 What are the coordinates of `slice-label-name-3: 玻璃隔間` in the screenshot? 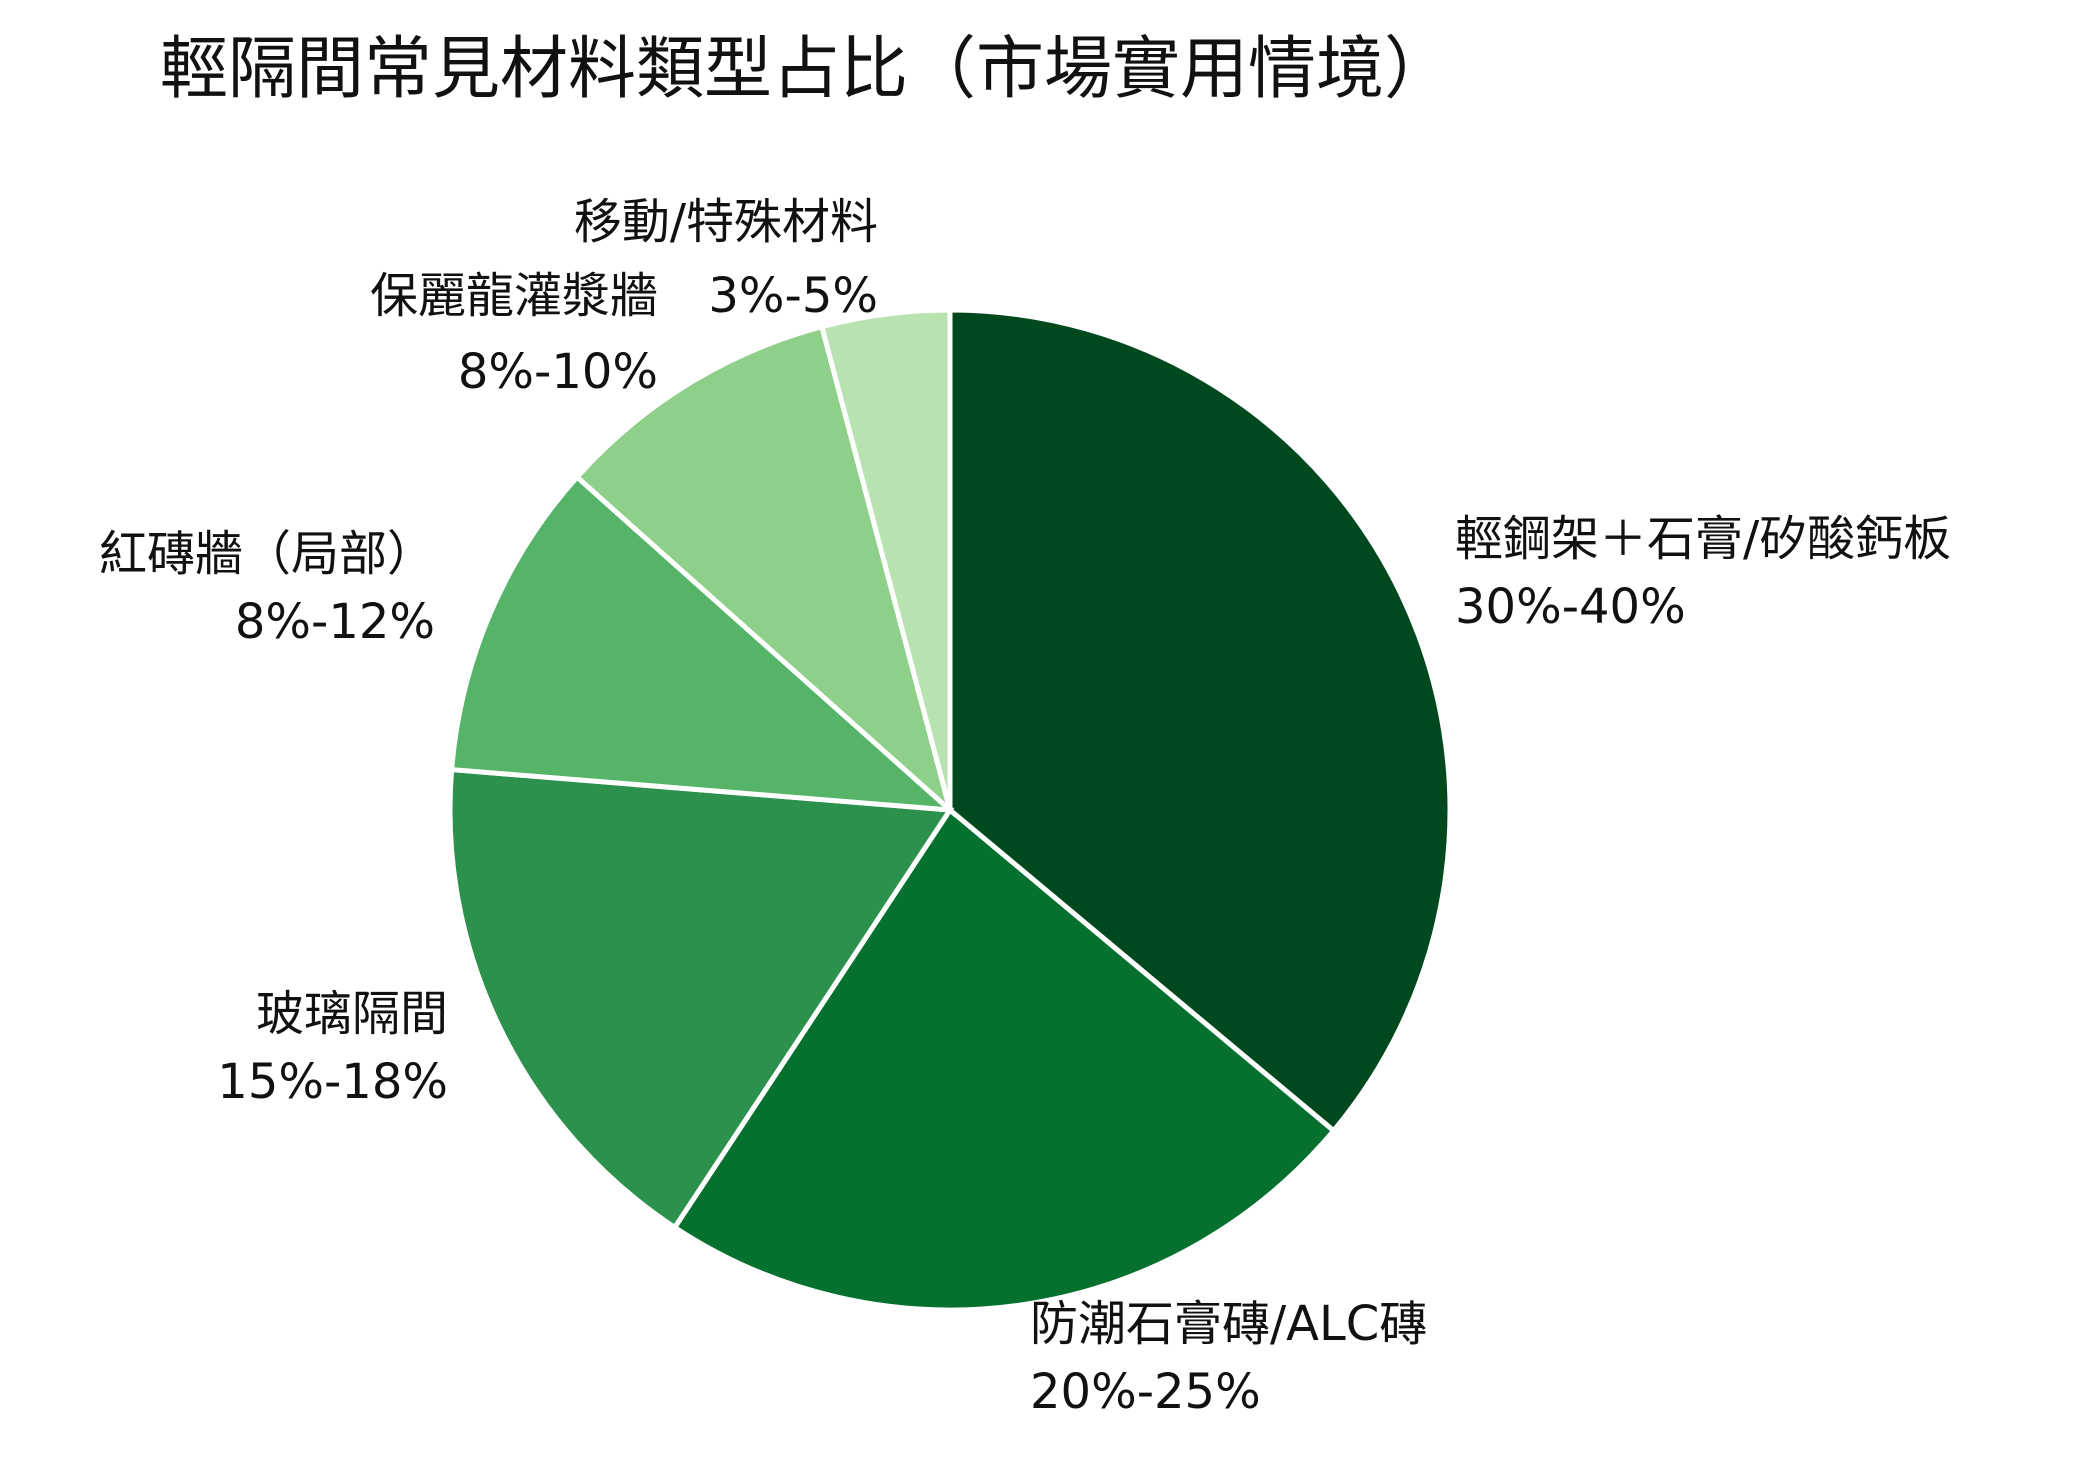 It's located at (352, 1014).